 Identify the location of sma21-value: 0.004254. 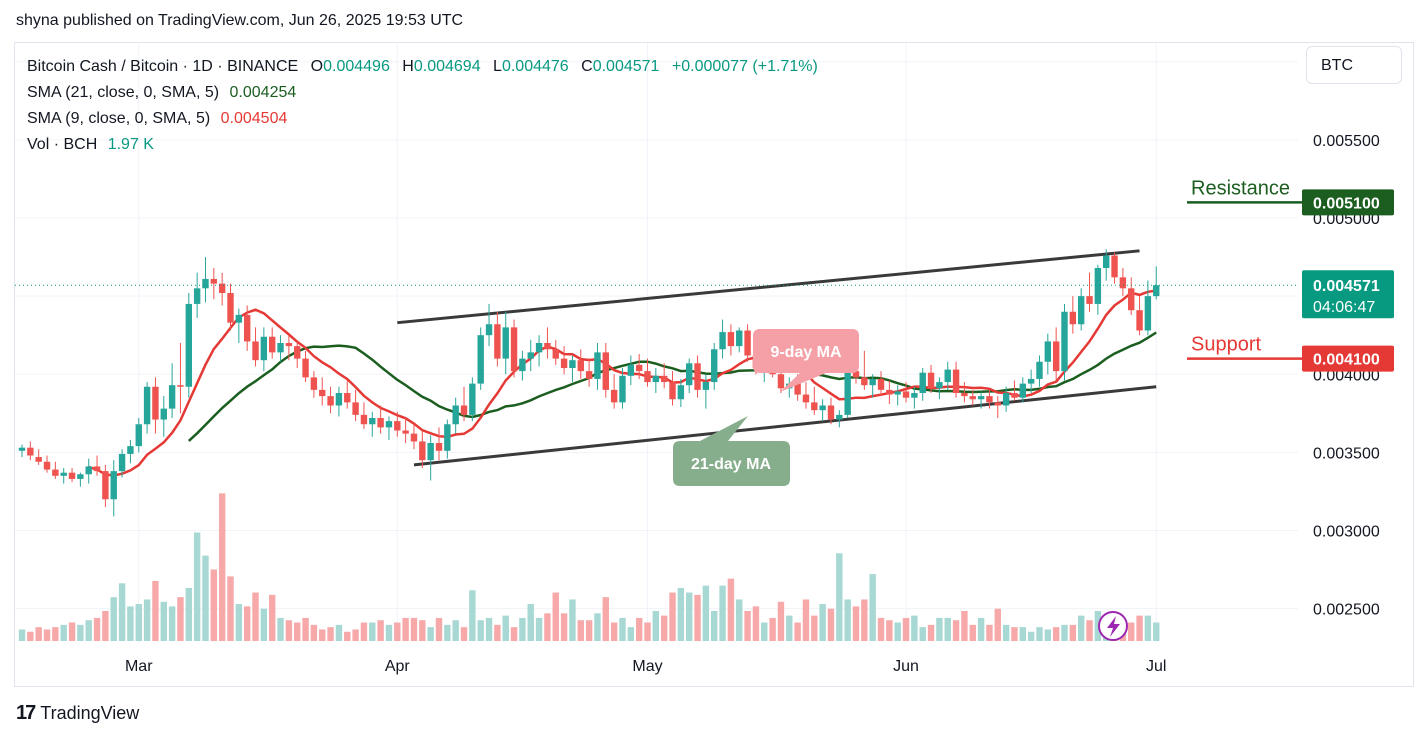
(263, 92).